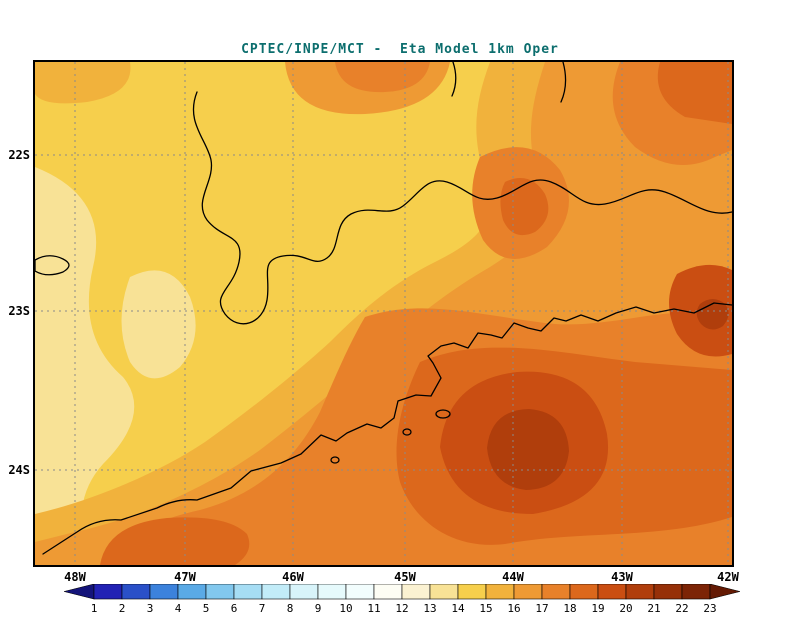  I want to click on colorbar-arrow-left, so click(79, 591).